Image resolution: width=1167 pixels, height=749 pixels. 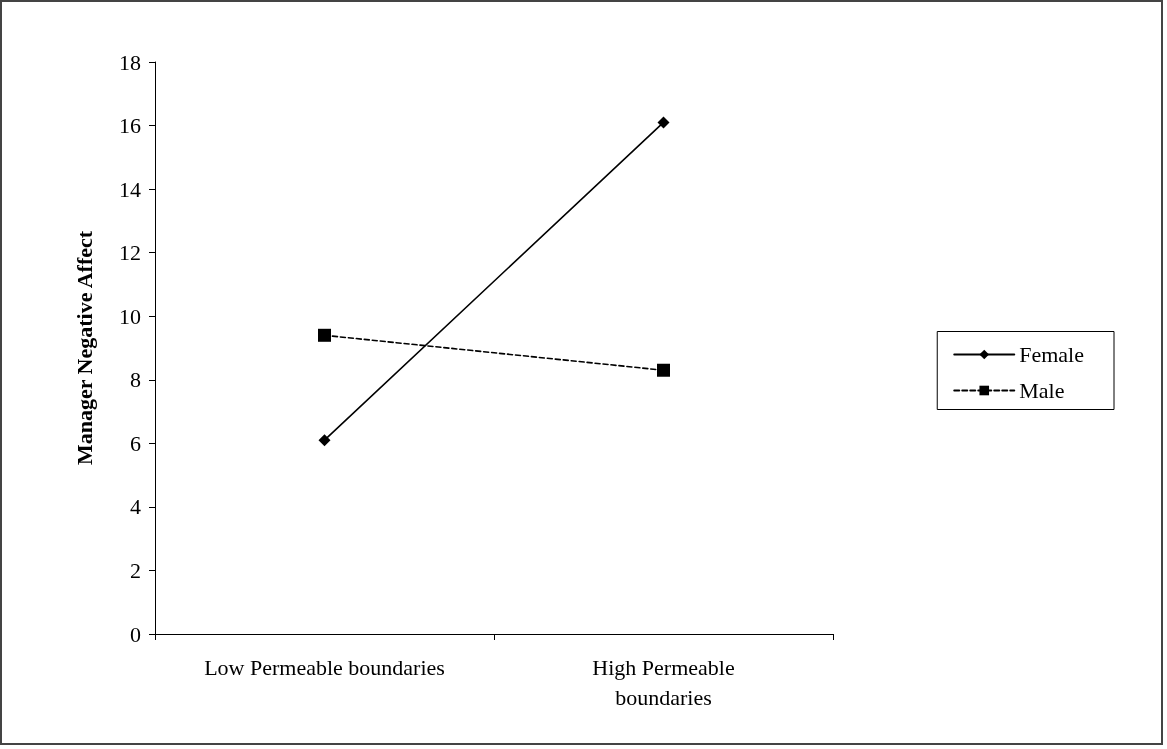 I want to click on y-axis-title: Manager Negative Affect, so click(x=84, y=348).